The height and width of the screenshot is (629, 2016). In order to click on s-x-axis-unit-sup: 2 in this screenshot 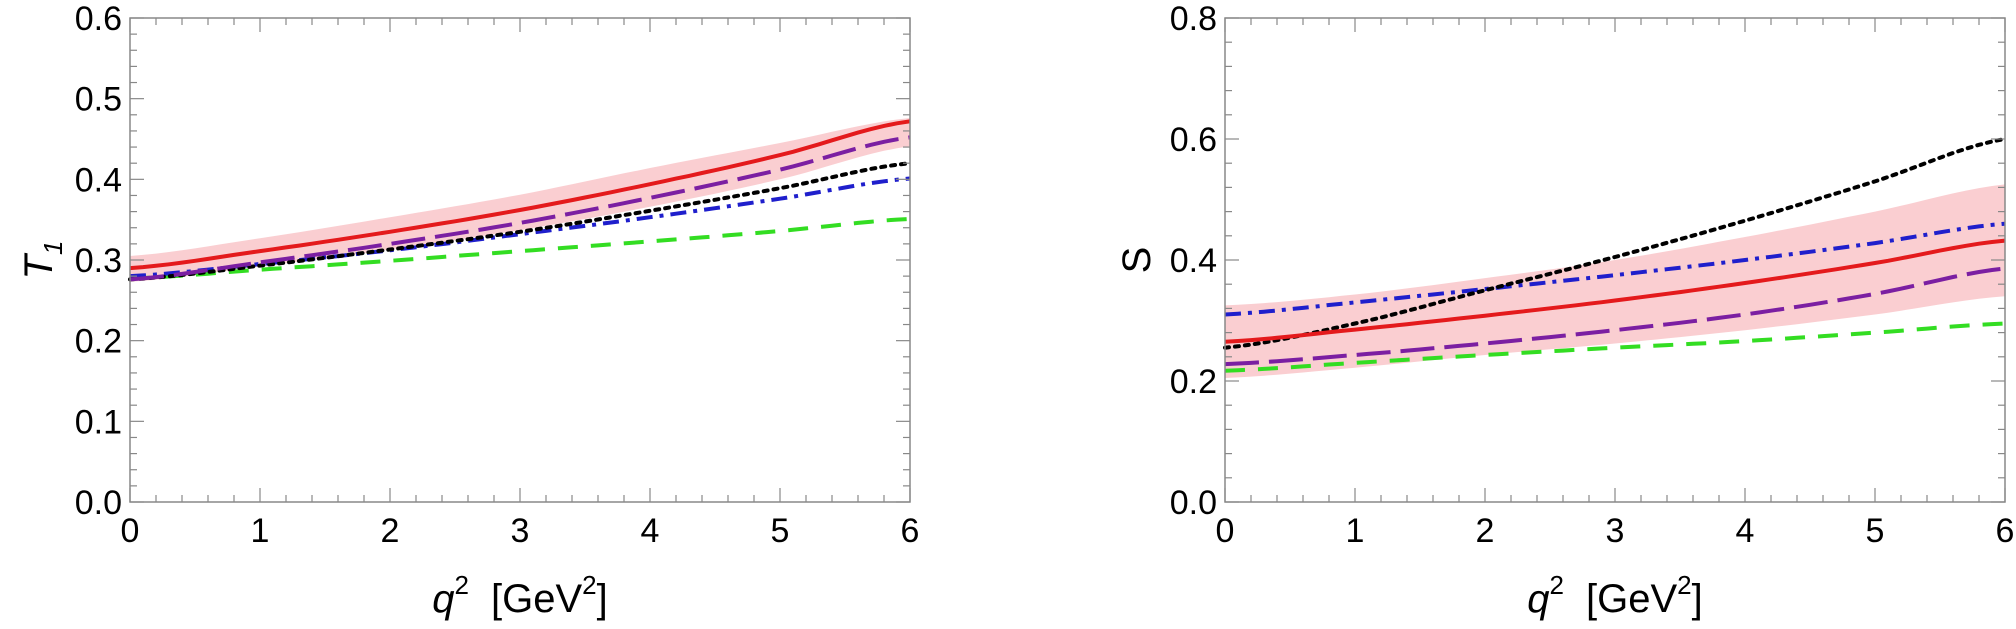, I will do `click(1684, 585)`.